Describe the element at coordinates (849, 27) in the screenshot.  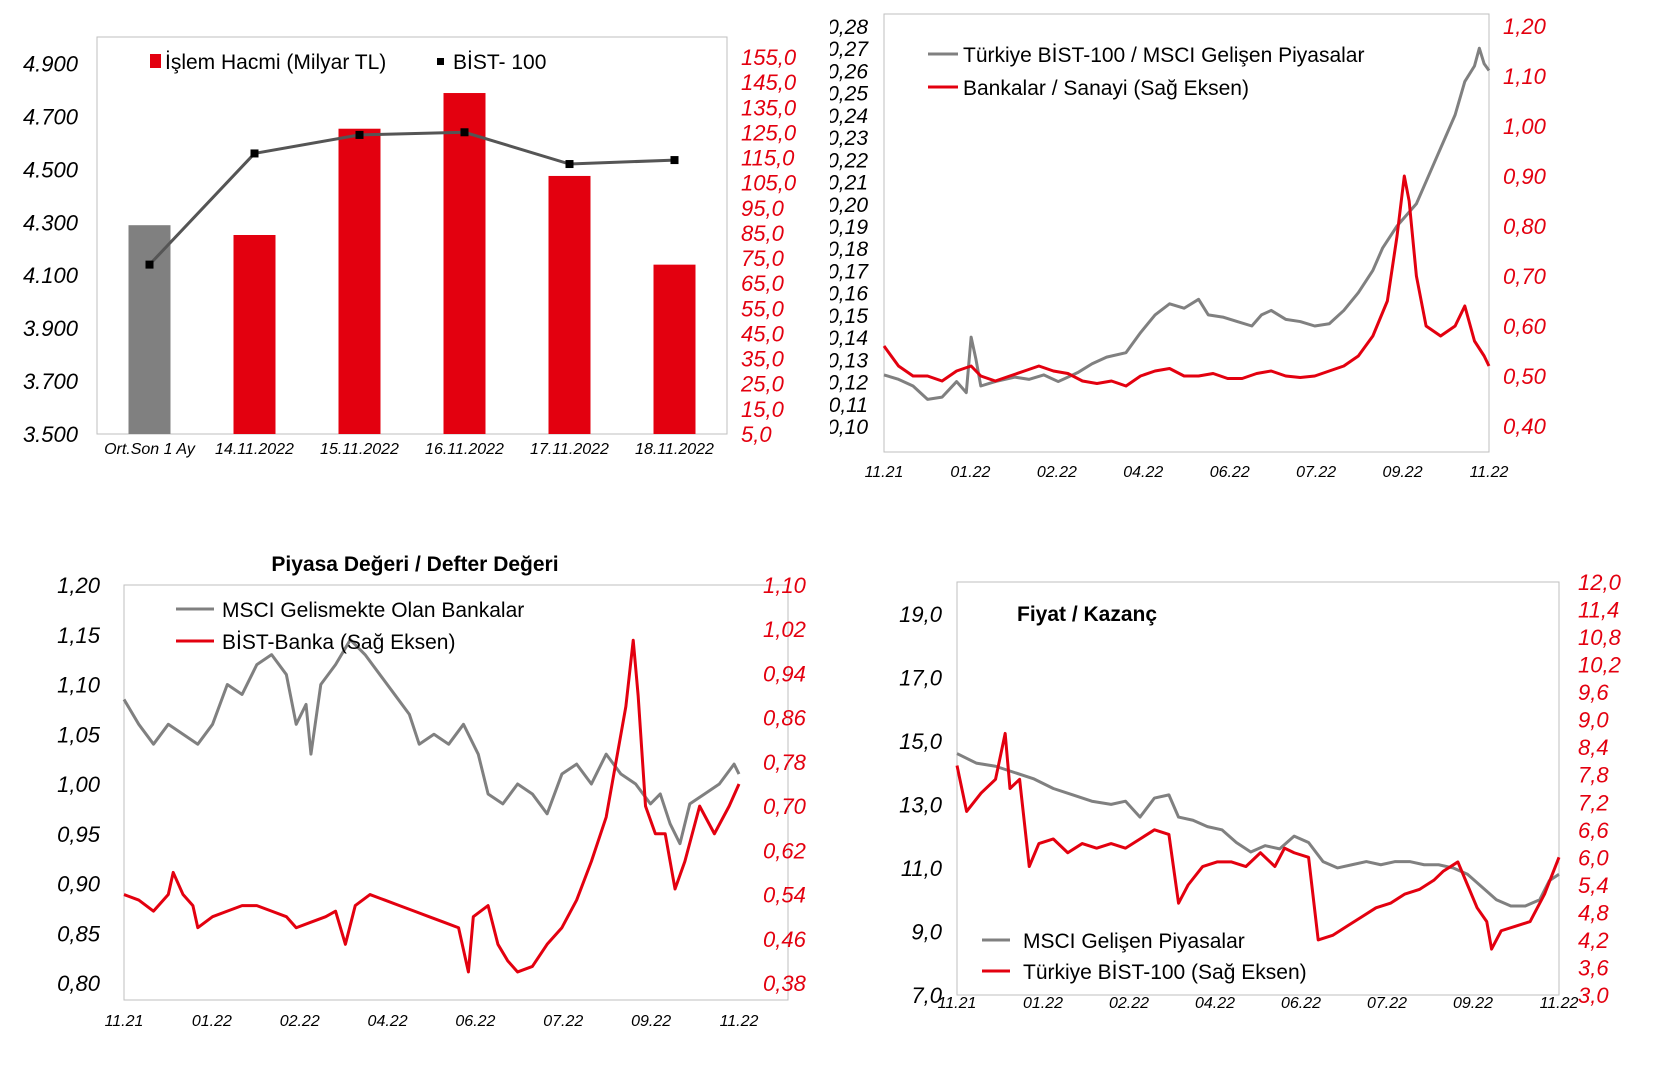
I see `y-left-tick: 0,28` at that location.